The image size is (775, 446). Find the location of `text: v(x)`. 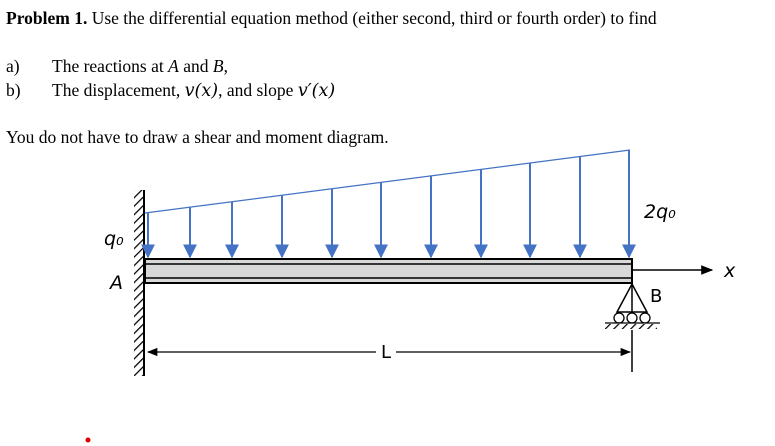

text: v(x) is located at coordinates (202, 91).